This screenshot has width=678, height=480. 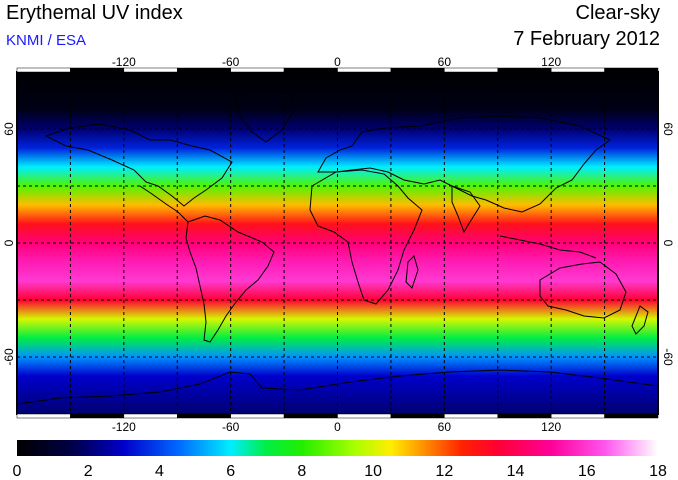 What do you see at coordinates (230, 279) in the screenshot?
I see `coastline-south-america` at bounding box center [230, 279].